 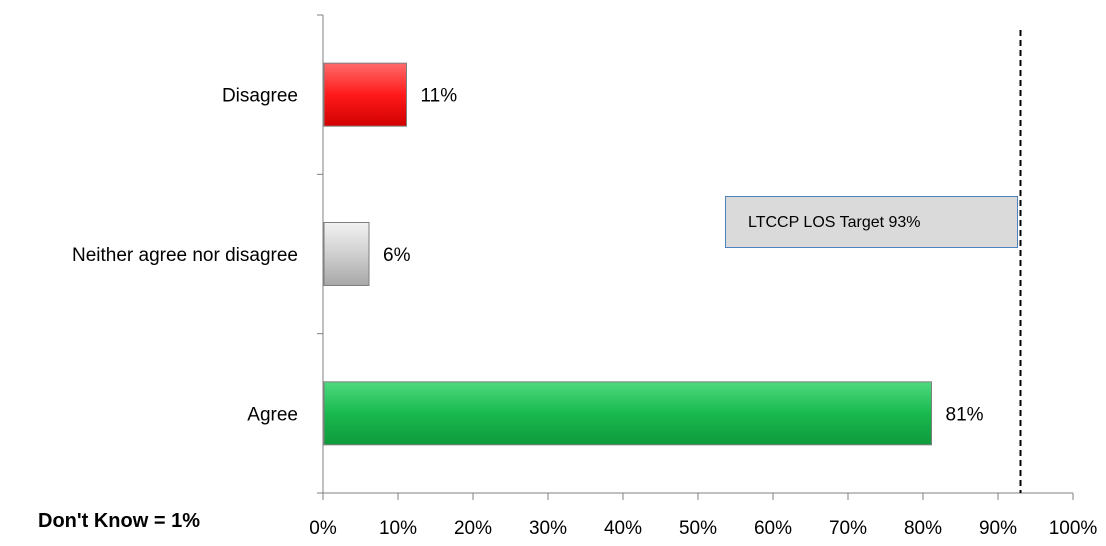 What do you see at coordinates (260, 96) in the screenshot?
I see `category-label: Disagree` at bounding box center [260, 96].